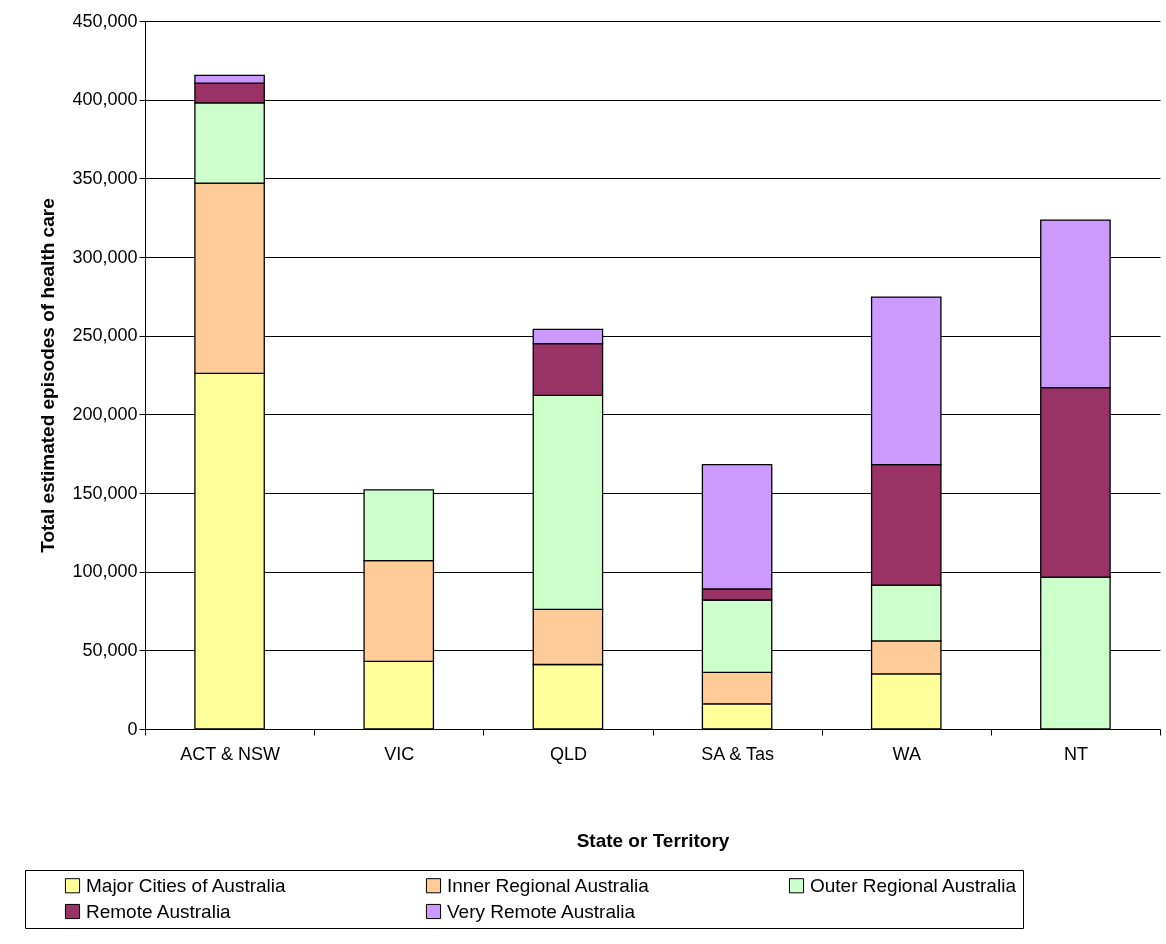 The height and width of the screenshot is (944, 1166). Describe the element at coordinates (105, 335) in the screenshot. I see `y-tick-label: 250,000` at that location.